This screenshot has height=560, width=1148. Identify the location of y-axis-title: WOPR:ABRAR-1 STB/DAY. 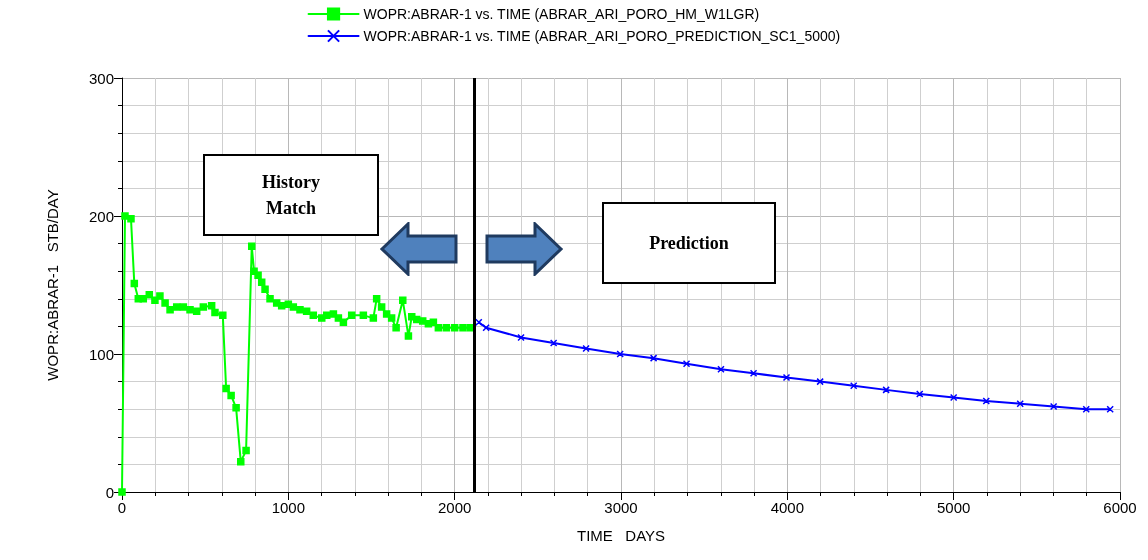
(52, 285).